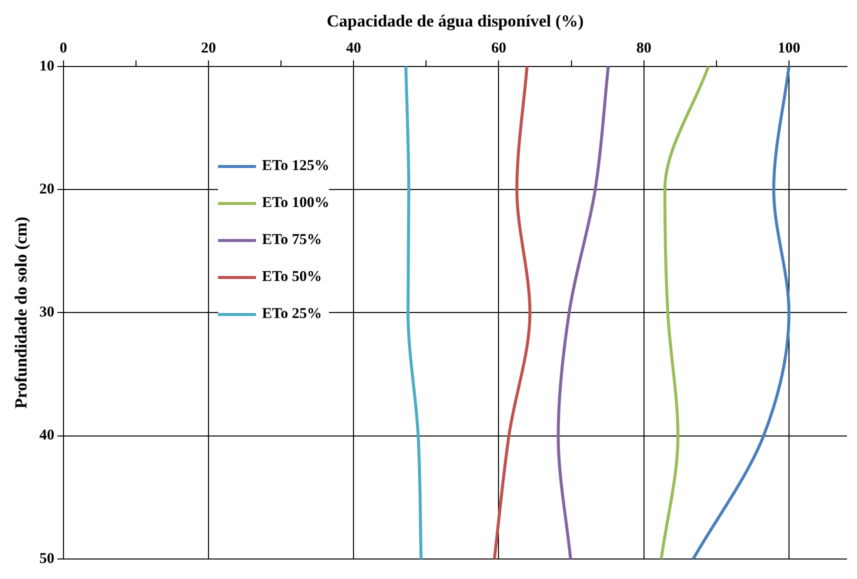 This screenshot has width=857, height=579. I want to click on legend-label: ETo 75%, so click(292, 240).